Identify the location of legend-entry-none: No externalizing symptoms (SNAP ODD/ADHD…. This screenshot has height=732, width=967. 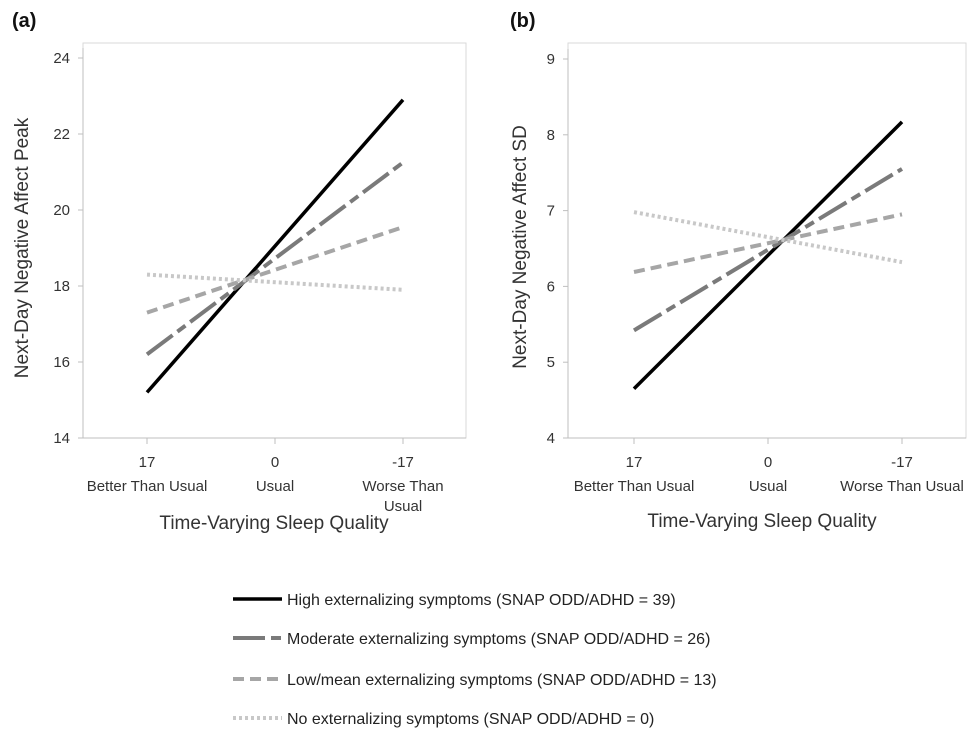
(443, 719).